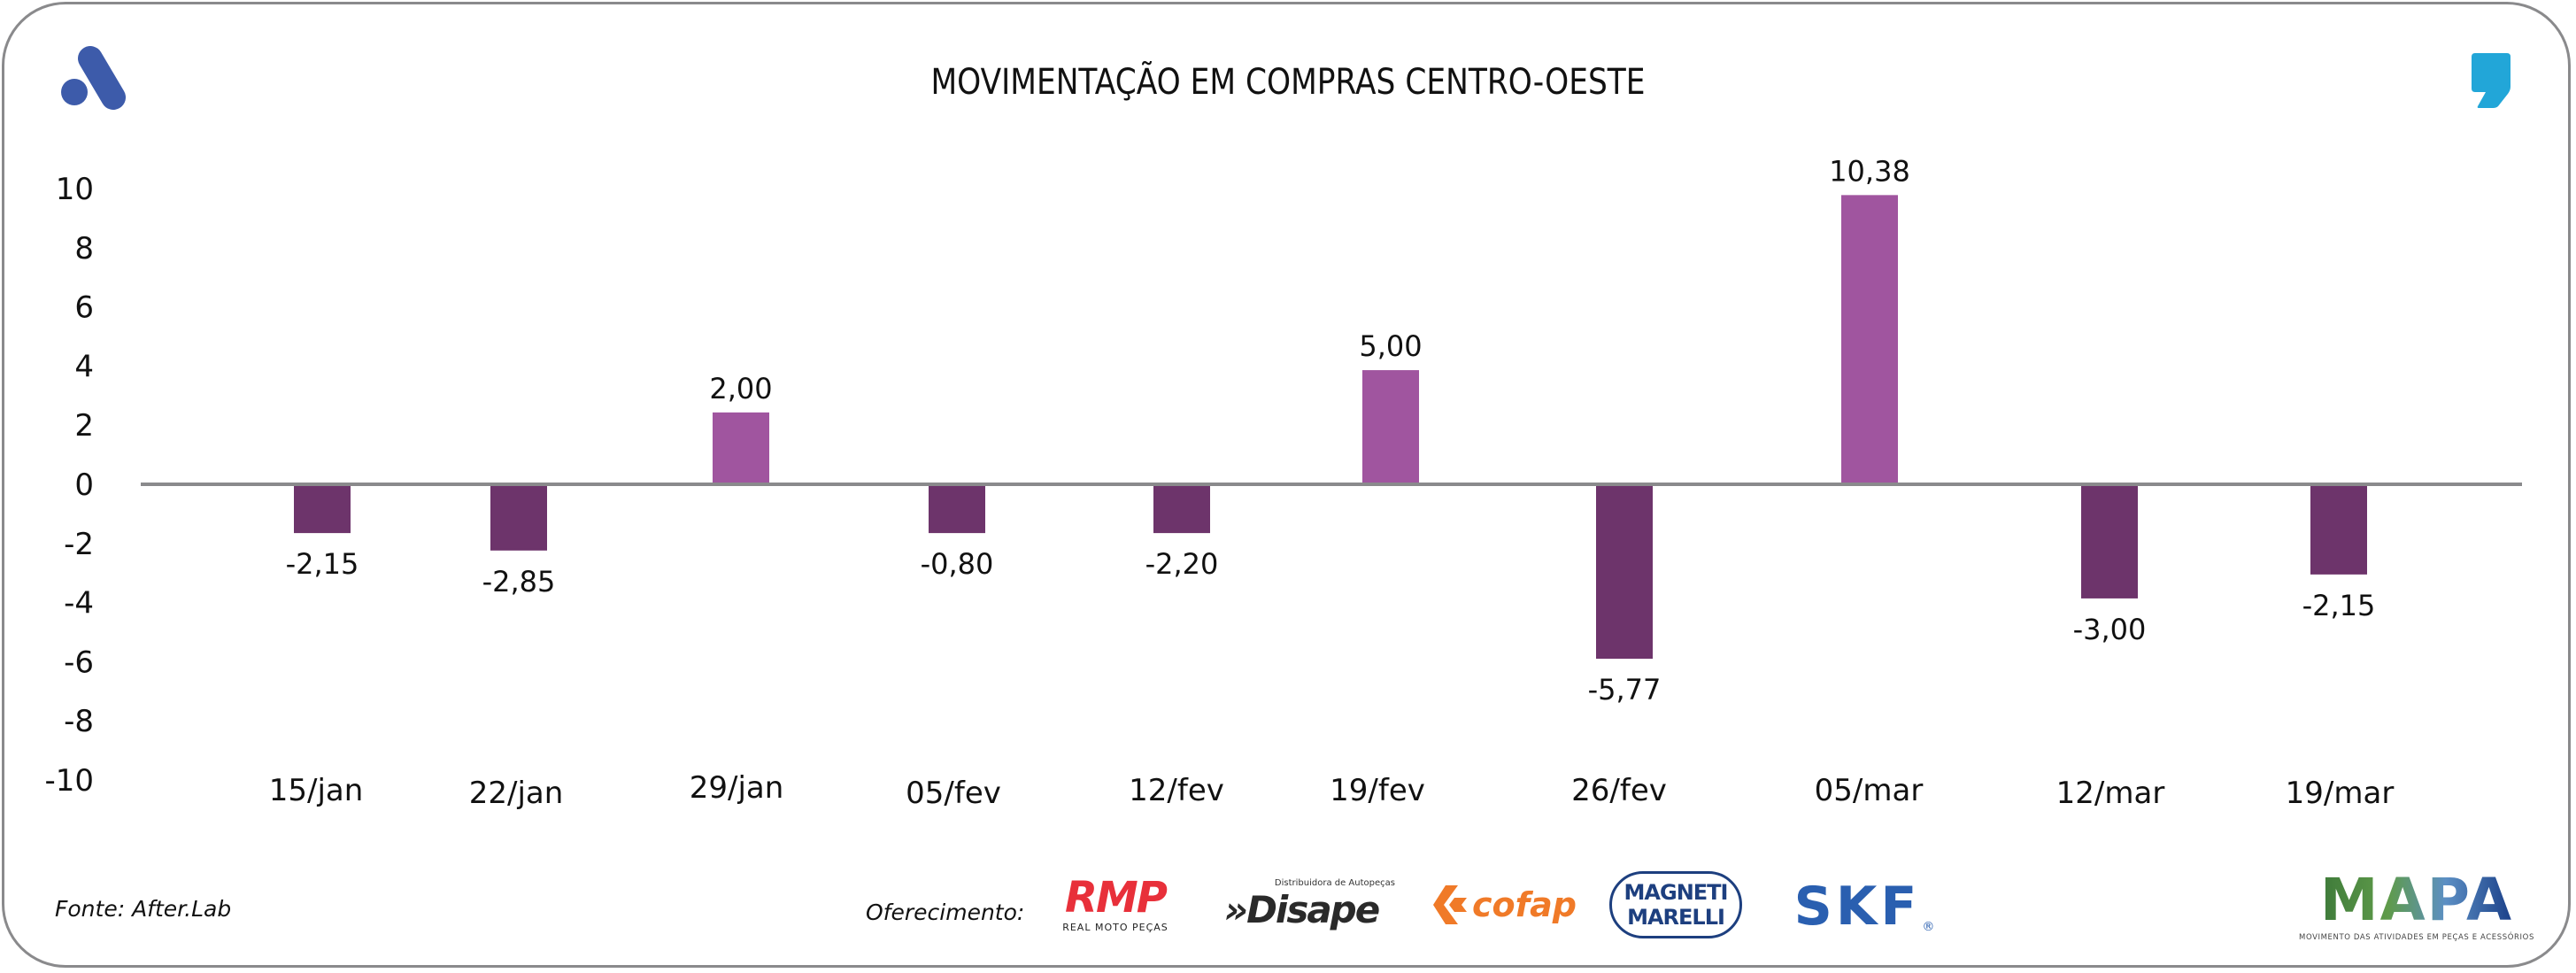 This screenshot has width=2576, height=973. I want to click on sponsor-cofap-logo: cofap, so click(1504, 905).